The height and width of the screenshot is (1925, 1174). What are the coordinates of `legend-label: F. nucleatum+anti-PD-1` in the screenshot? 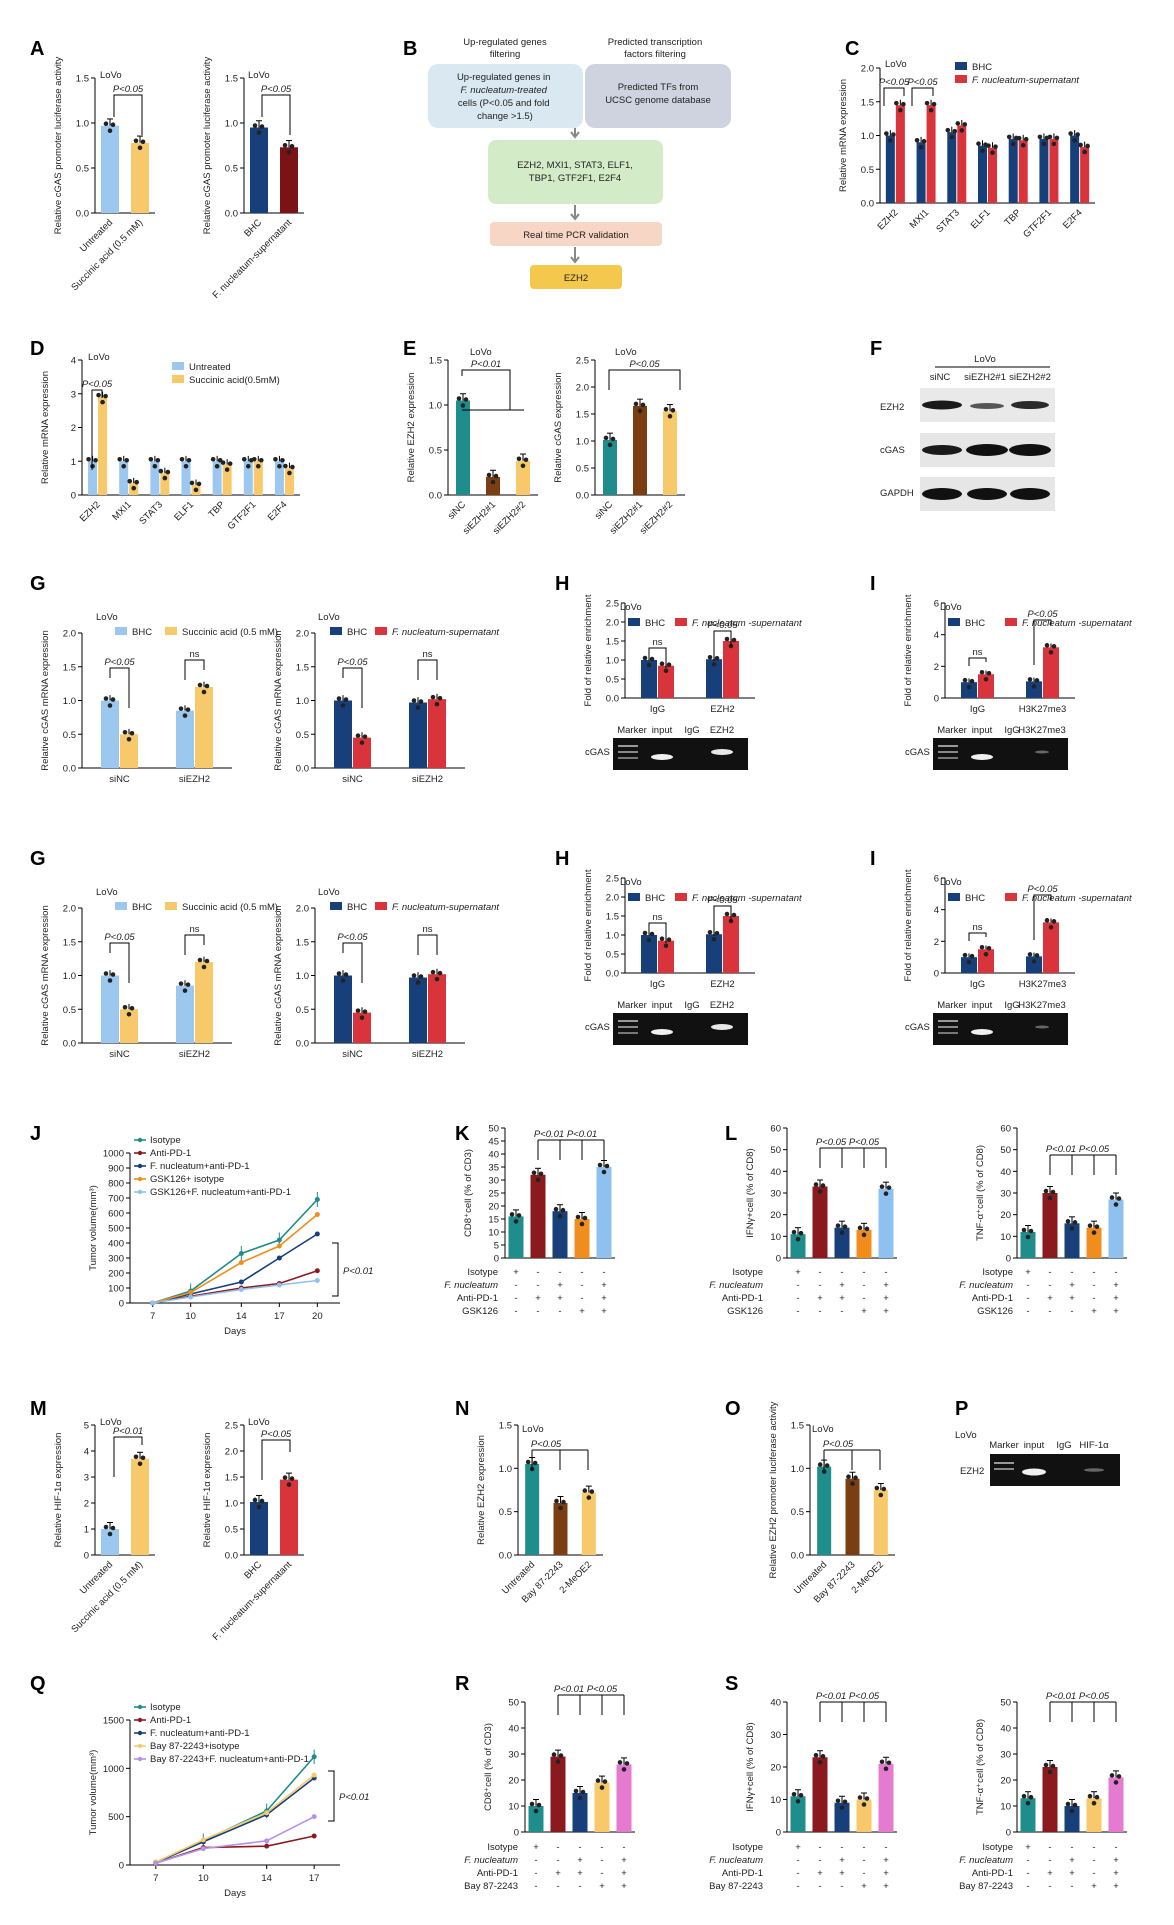 It's located at (200, 1166).